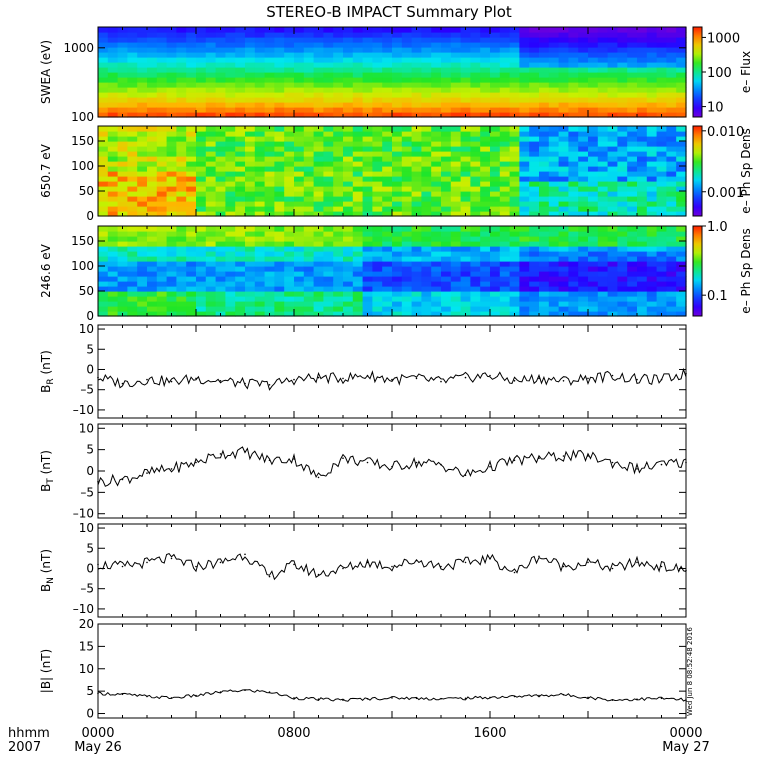  Describe the element at coordinates (90, 369) in the screenshot. I see `y-tick-label: 0` at that location.